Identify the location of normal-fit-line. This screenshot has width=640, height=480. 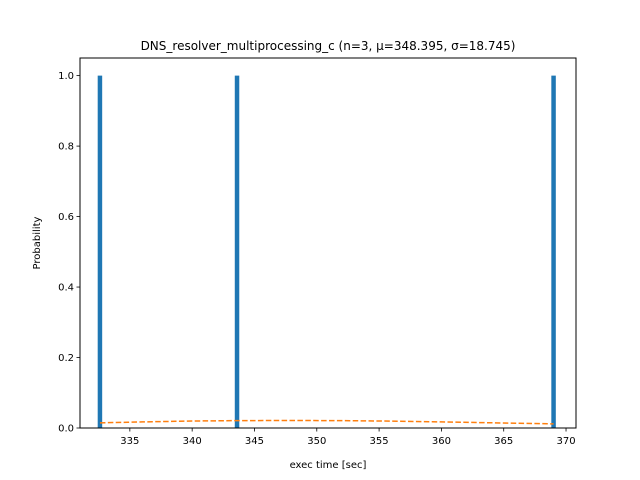
(326, 422).